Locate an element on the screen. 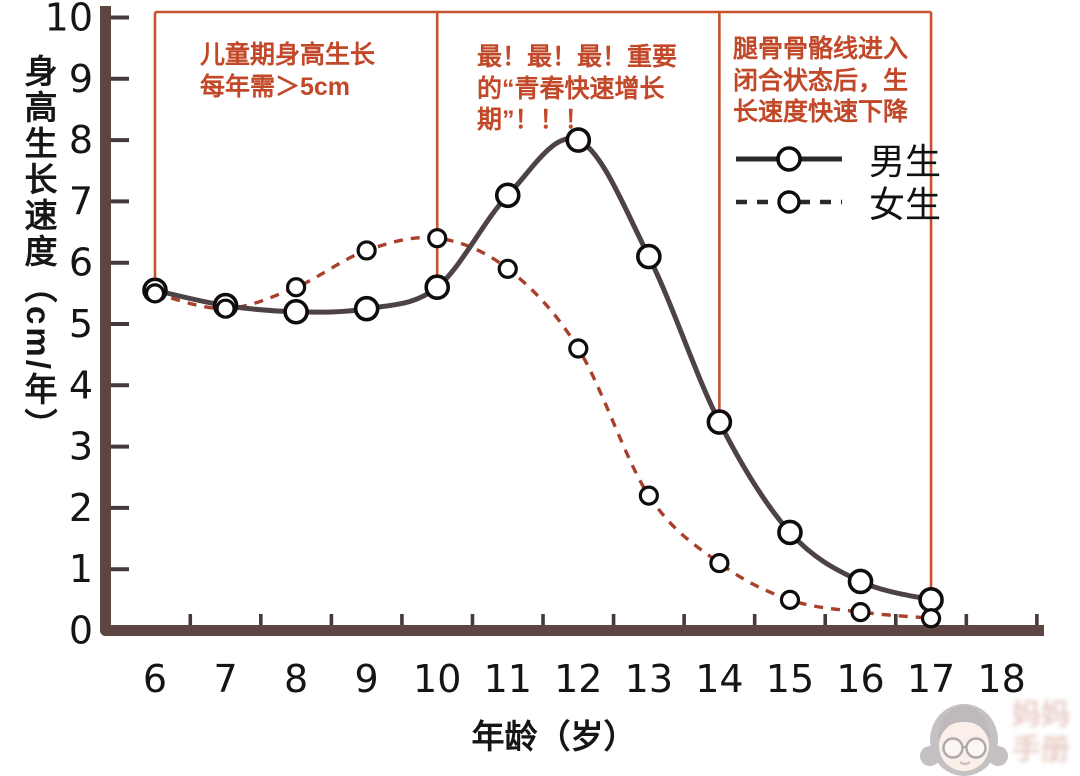 The width and height of the screenshot is (1080, 776). svg-text: 2 is located at coordinates (81, 508).